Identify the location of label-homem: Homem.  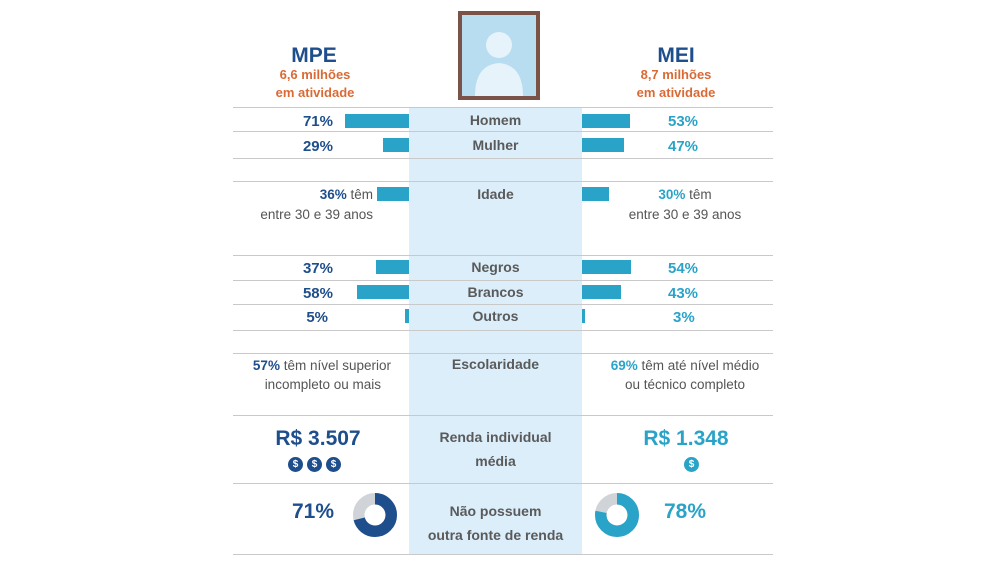
(495, 120).